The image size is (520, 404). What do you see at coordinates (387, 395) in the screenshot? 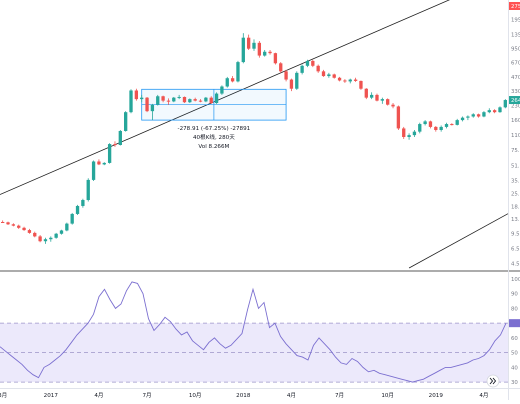
I see `time-tick-label: 10月` at bounding box center [387, 395].